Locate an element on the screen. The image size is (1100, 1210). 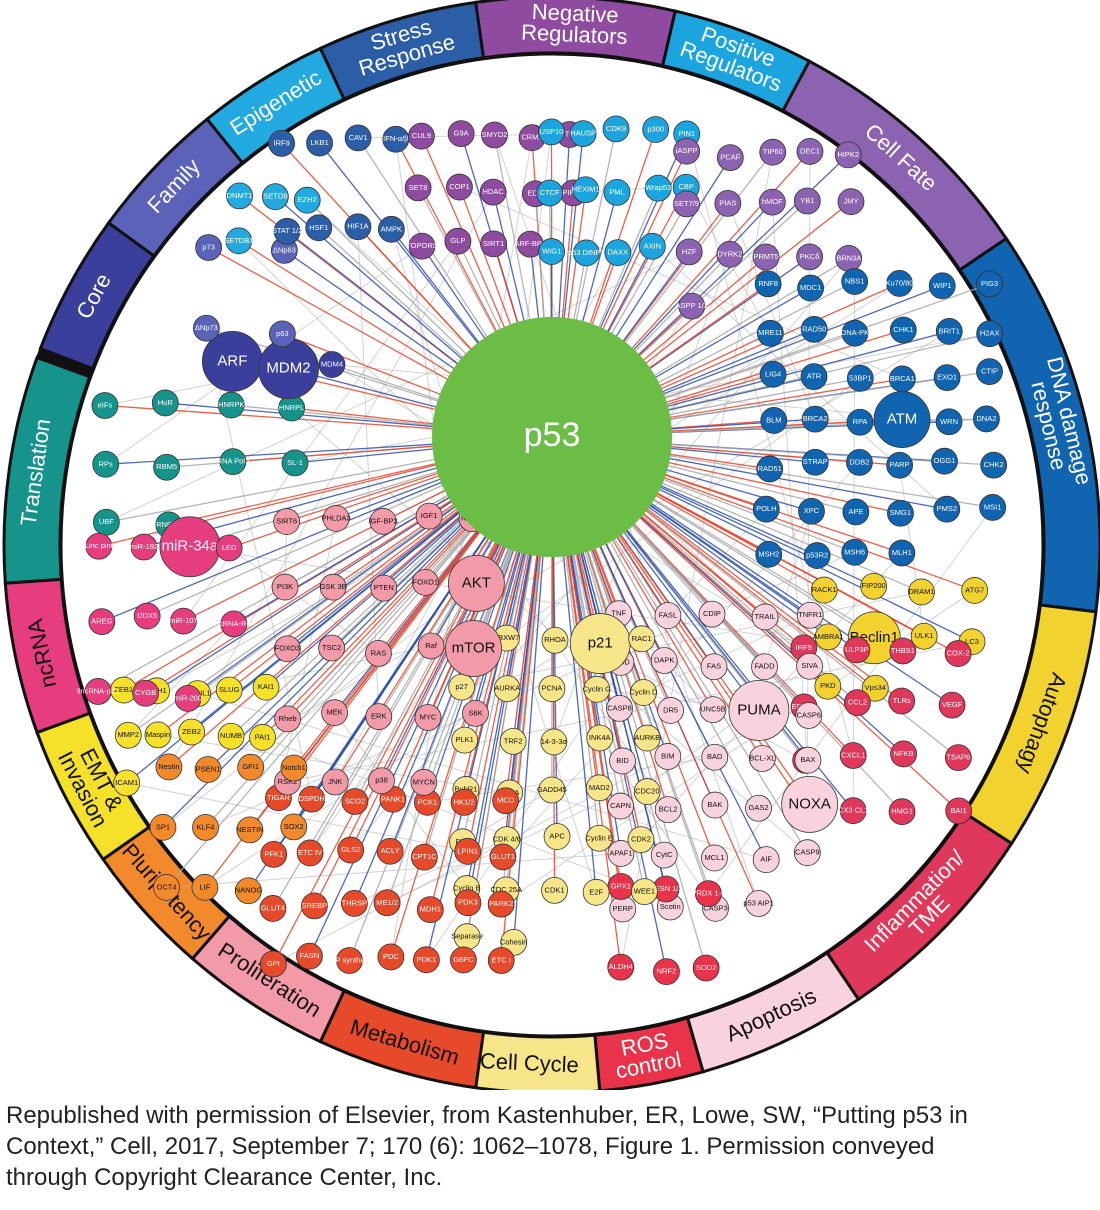
node-dna2 is located at coordinates (986, 419).